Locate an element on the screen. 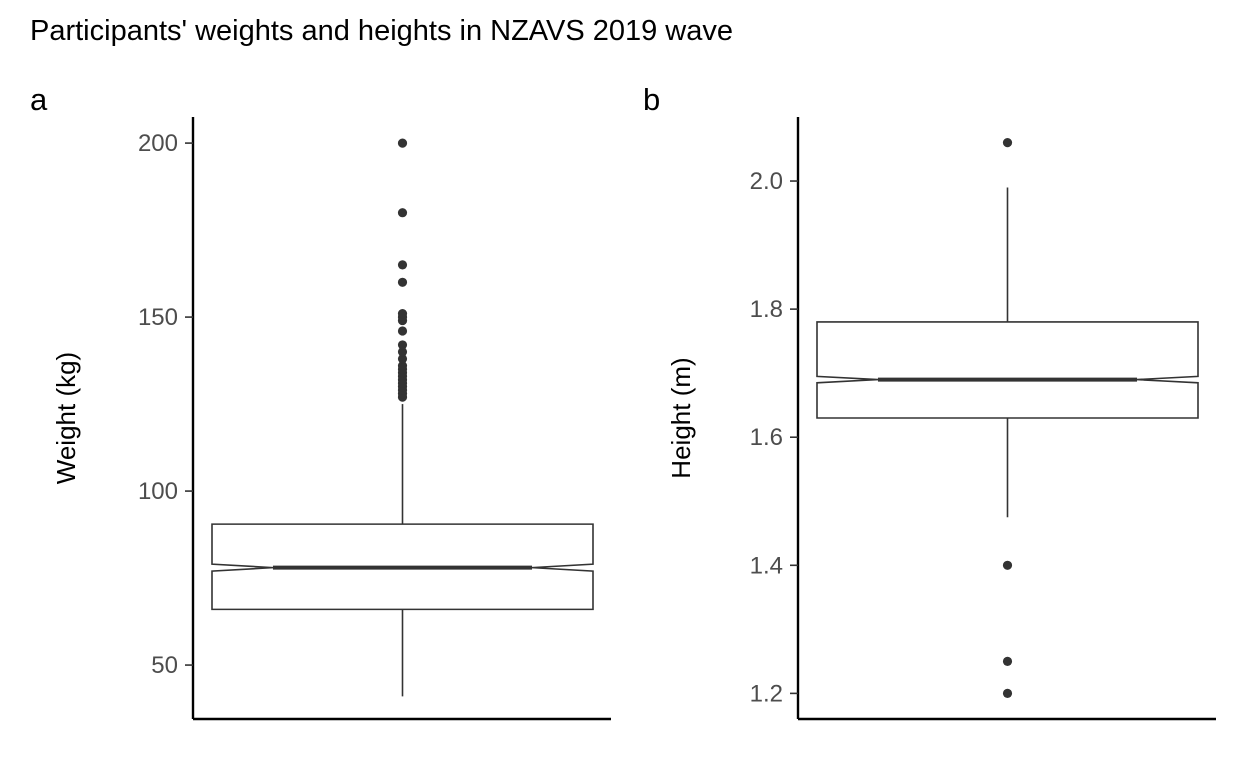  y-tick-label: 1.2 is located at coordinates (766, 693).